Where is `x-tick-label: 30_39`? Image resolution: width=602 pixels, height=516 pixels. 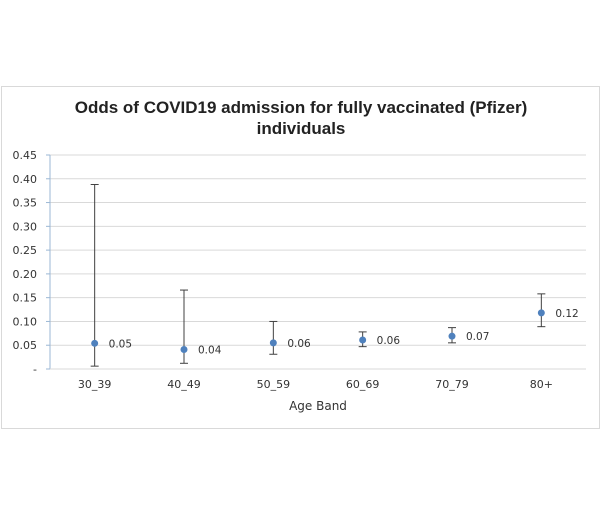 x-tick-label: 30_39 is located at coordinates (95, 384).